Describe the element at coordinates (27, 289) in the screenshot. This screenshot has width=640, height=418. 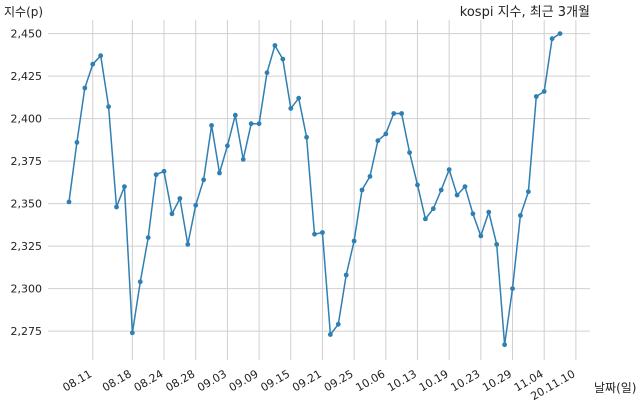
I see `y-tick-label: 2,300` at that location.